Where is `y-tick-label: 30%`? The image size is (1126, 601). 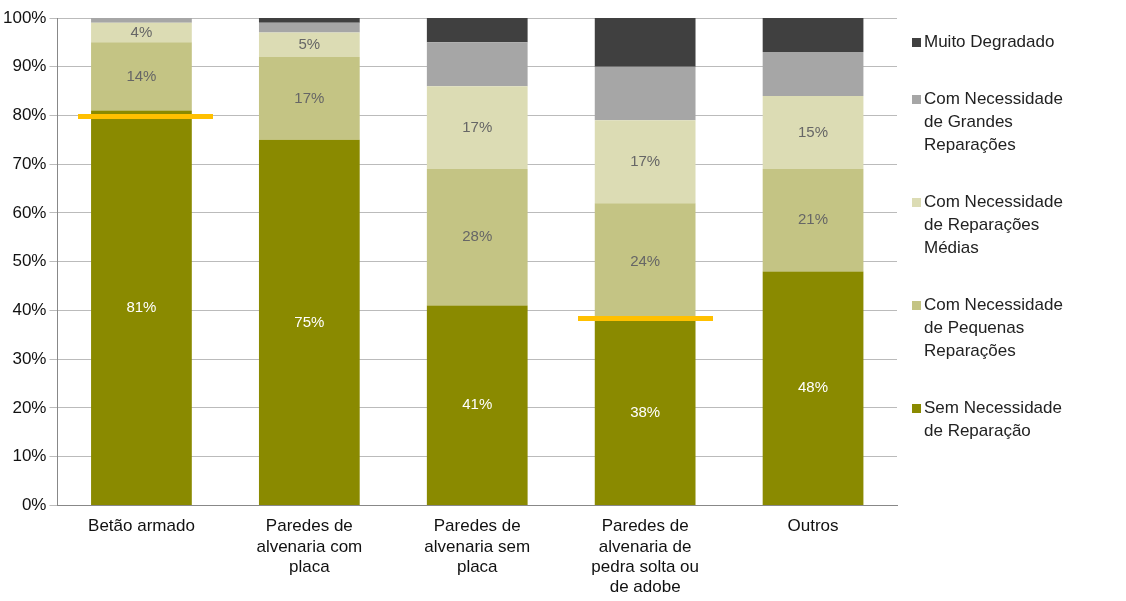 y-tick-label: 30% is located at coordinates (29, 358).